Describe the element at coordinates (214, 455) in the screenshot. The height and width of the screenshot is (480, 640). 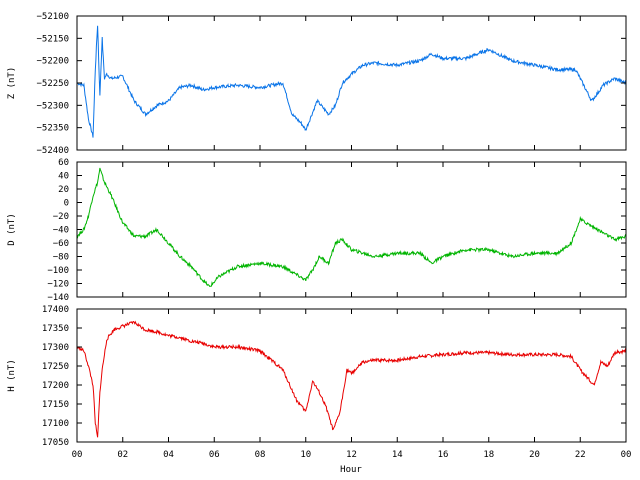
I see `x-tick-label: 06` at that location.